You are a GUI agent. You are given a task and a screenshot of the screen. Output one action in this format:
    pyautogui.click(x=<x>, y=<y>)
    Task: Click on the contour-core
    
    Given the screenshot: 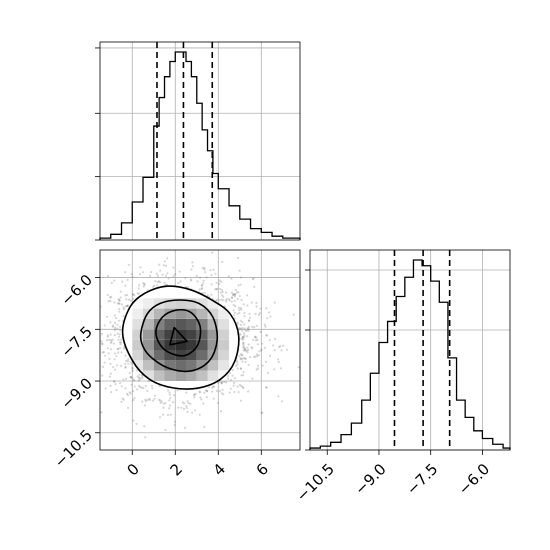 What is the action you would take?
    pyautogui.click(x=178, y=336)
    